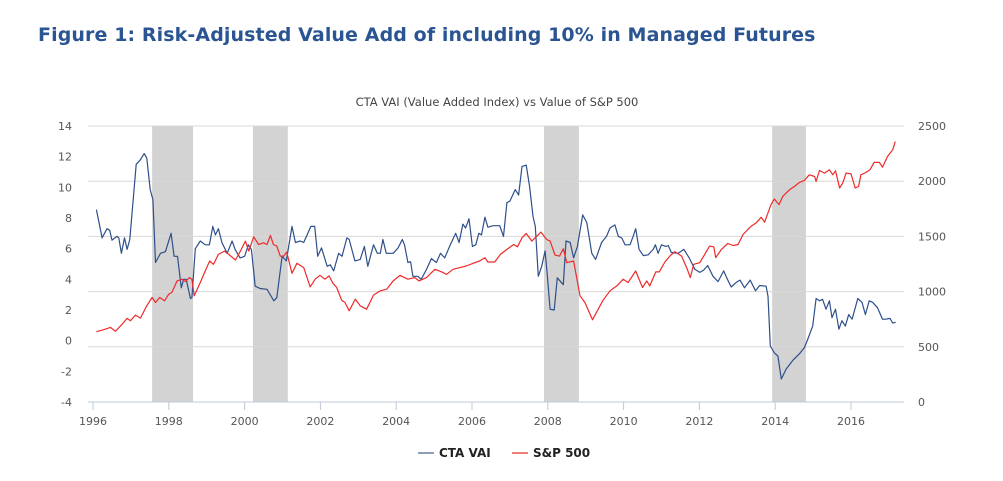 This screenshot has height=481, width=1003. I want to click on legend: CTA VAI S&P 500, so click(504, 453).